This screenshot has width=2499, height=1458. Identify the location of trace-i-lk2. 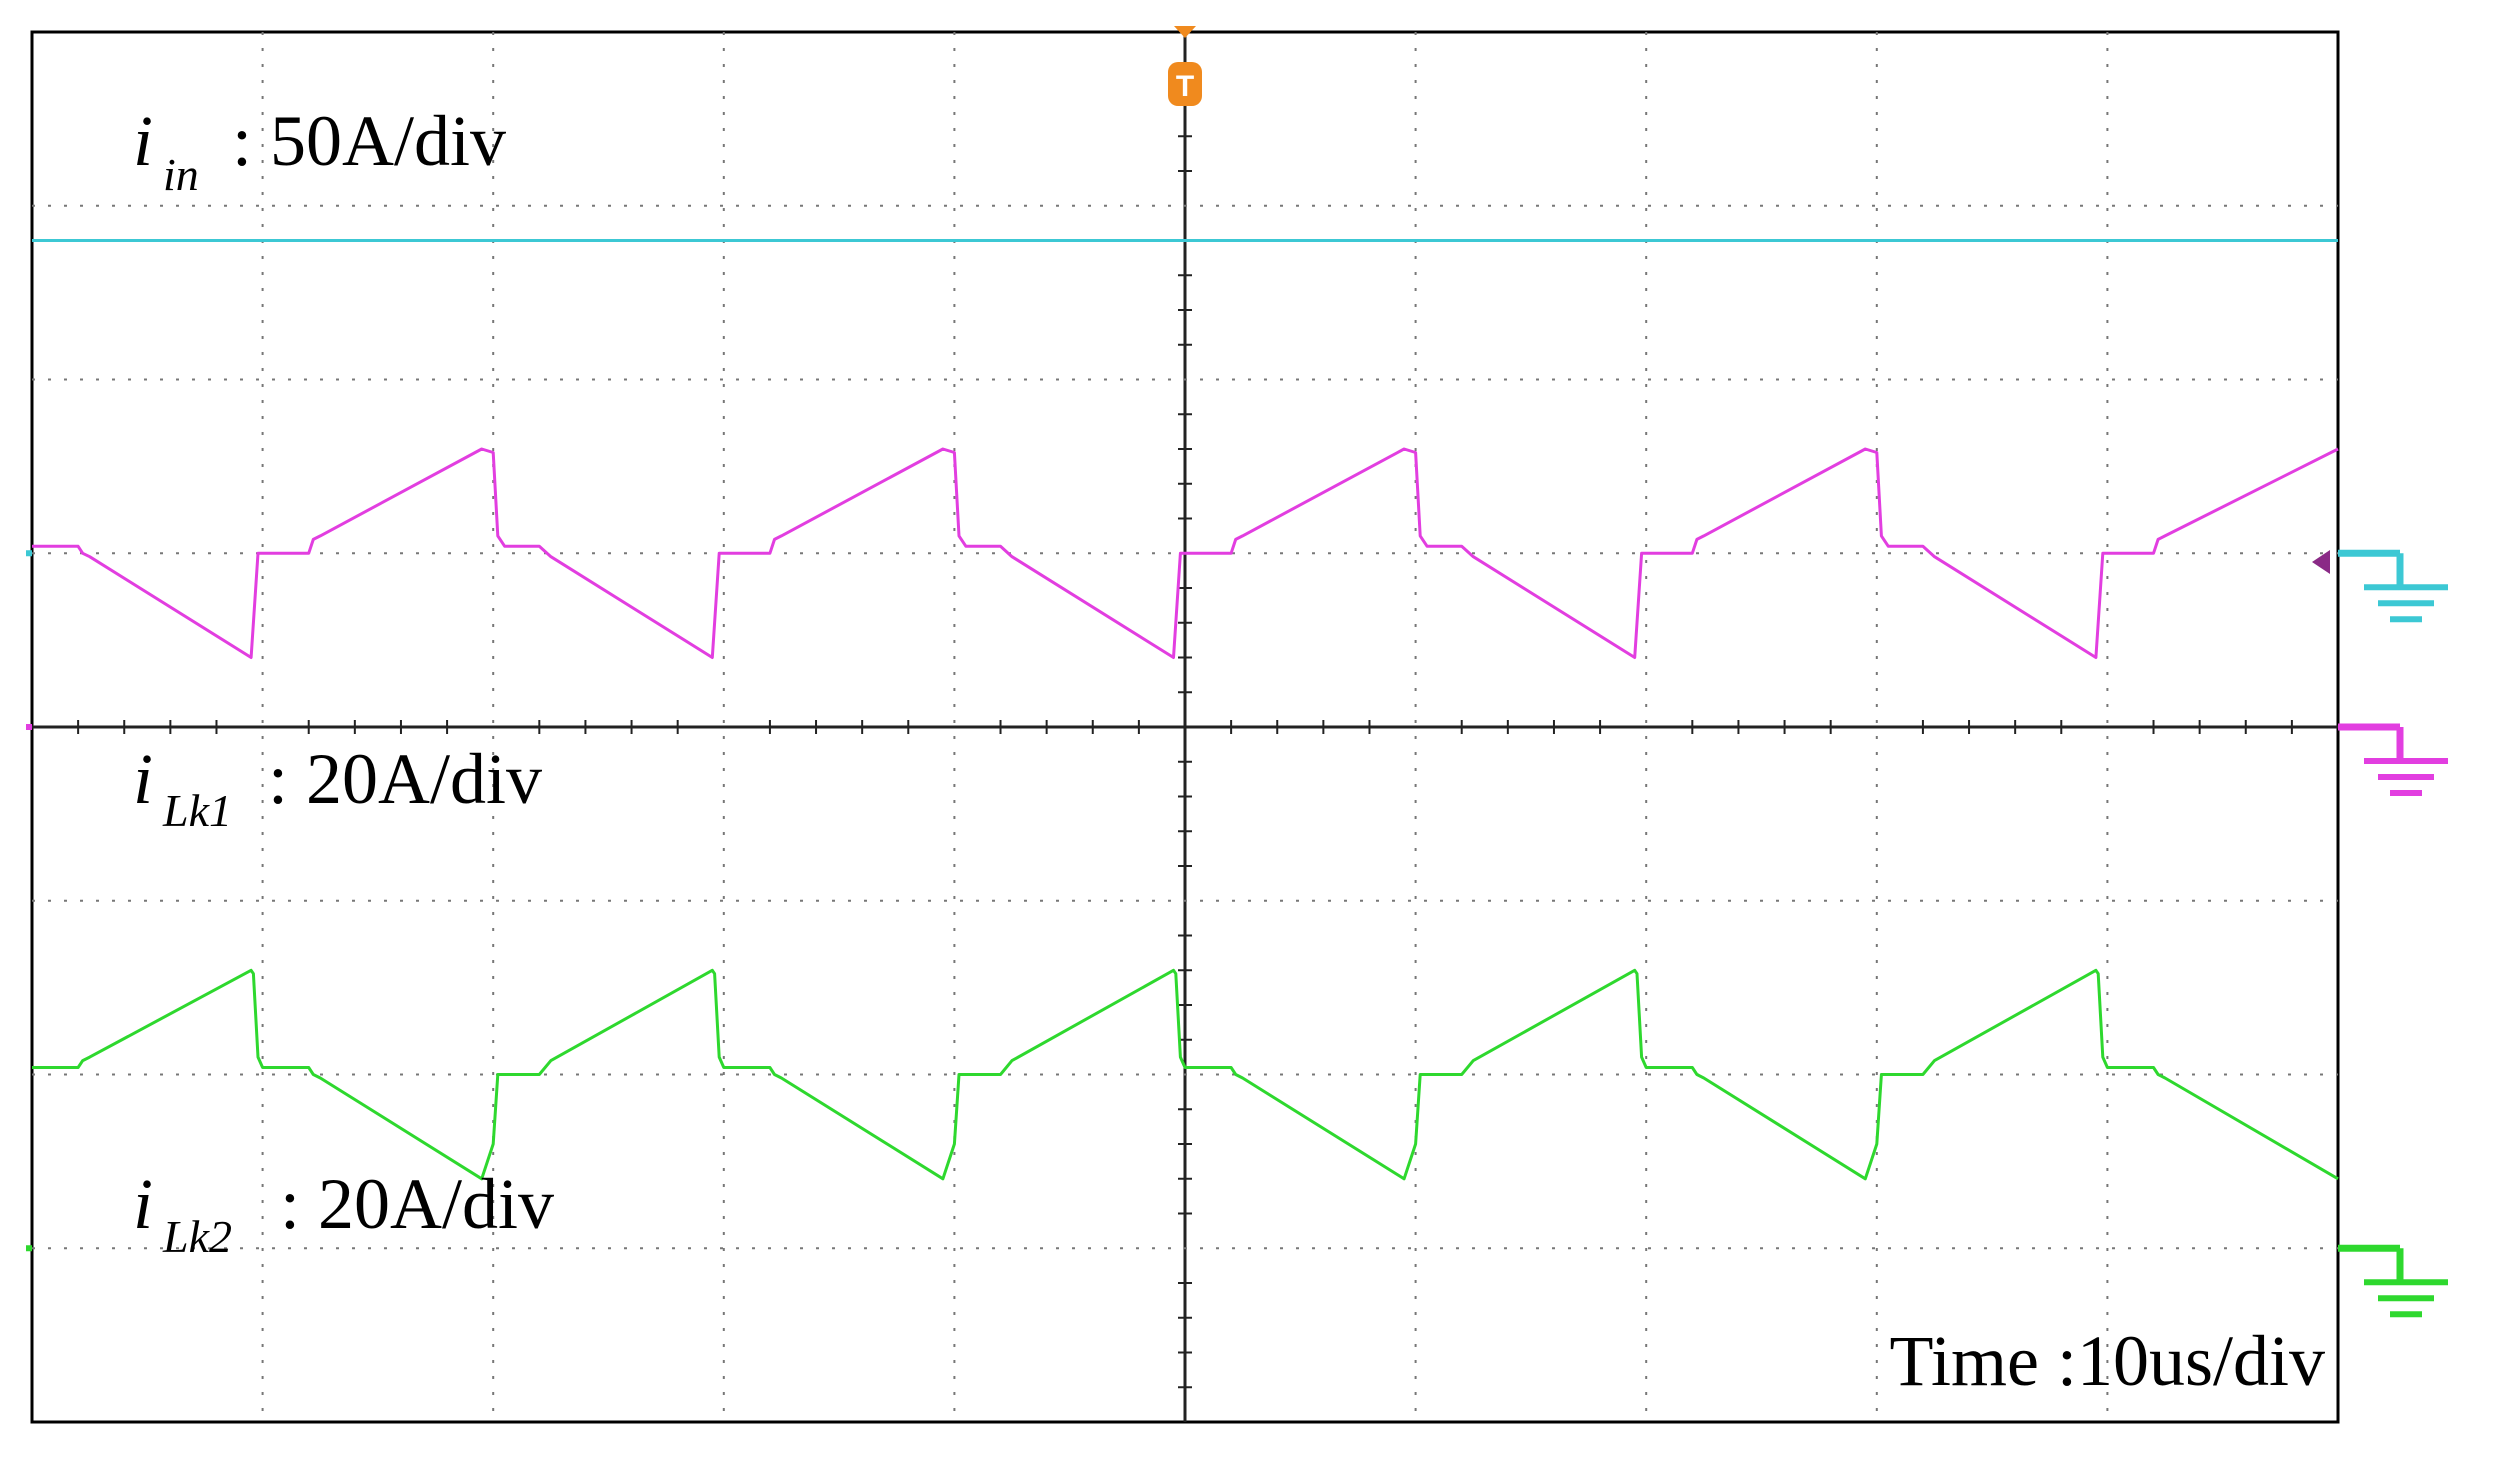
(1185, 1074).